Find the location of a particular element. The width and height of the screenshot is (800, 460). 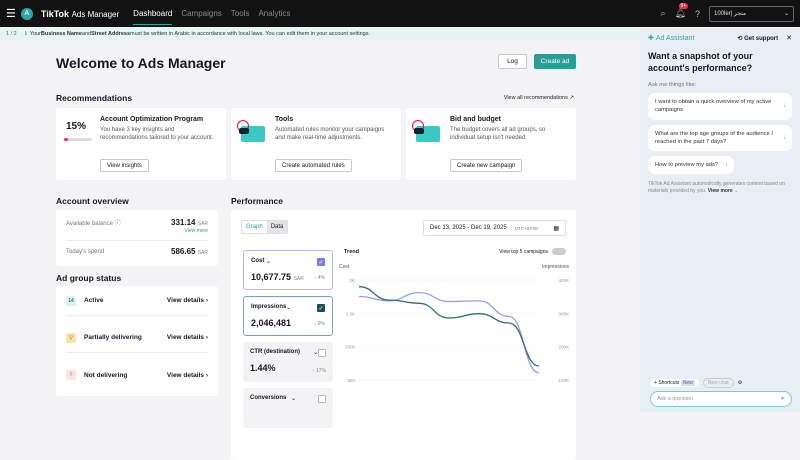

account-overview-title: Account overview is located at coordinates (92, 201).